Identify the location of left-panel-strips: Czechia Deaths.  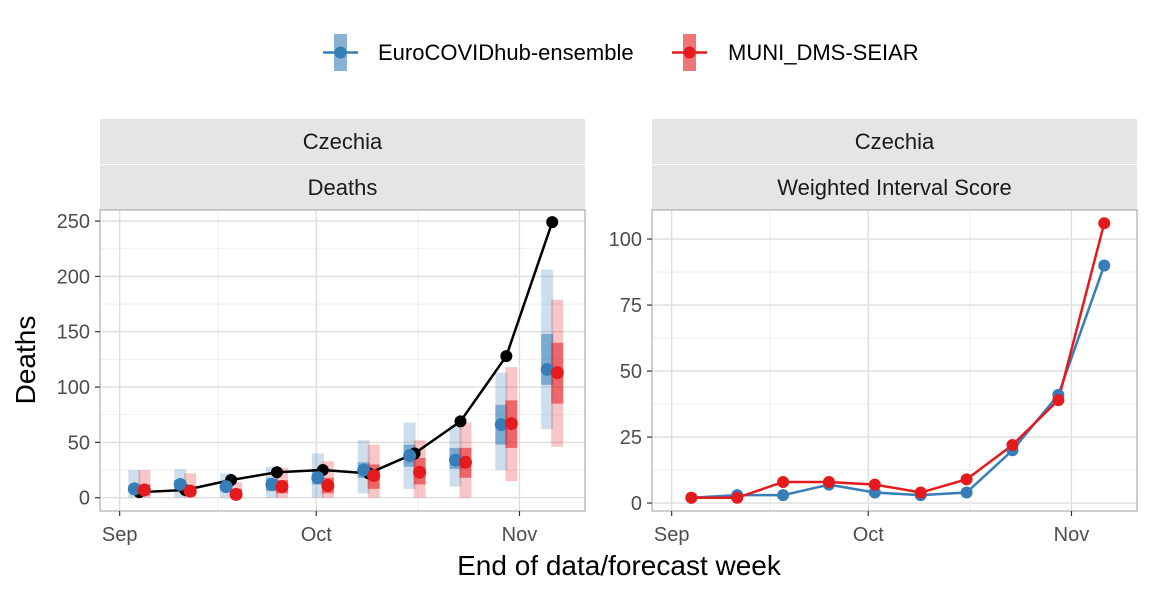
(342, 164).